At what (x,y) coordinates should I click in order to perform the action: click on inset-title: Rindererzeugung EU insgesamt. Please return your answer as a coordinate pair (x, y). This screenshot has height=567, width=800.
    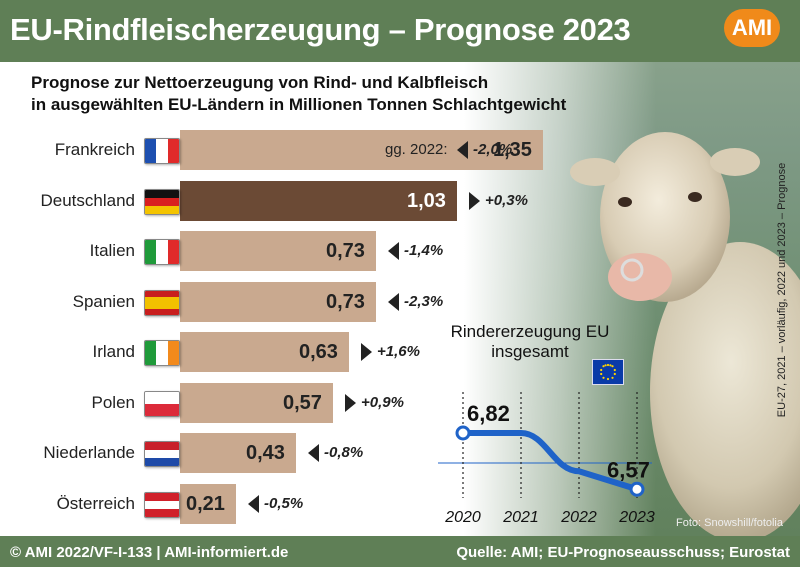
    Looking at the image, I should click on (530, 341).